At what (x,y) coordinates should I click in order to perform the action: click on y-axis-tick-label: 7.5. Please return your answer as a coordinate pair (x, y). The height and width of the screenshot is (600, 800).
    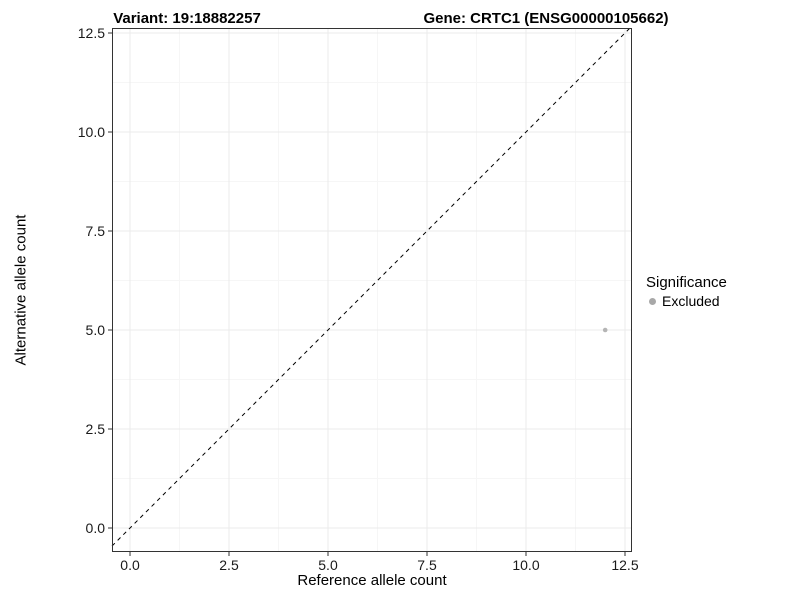
    Looking at the image, I should click on (95, 230).